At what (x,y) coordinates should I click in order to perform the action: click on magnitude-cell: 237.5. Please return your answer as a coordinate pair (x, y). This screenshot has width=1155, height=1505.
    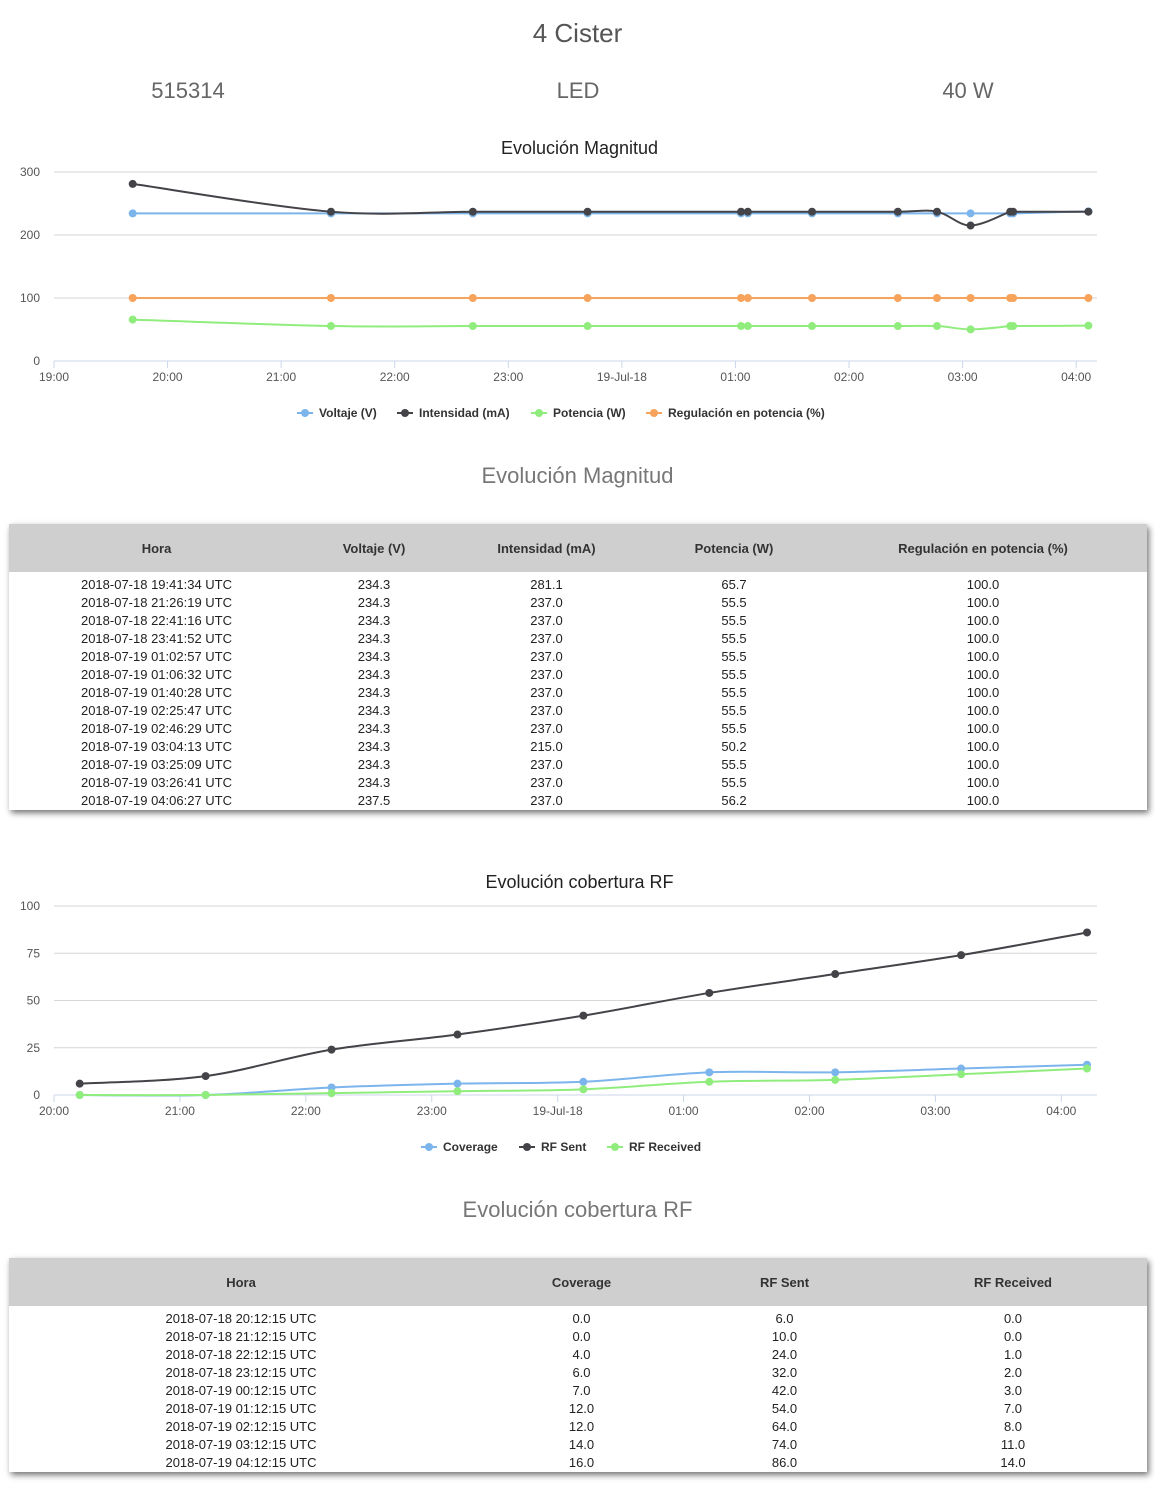
    Looking at the image, I should click on (374, 800).